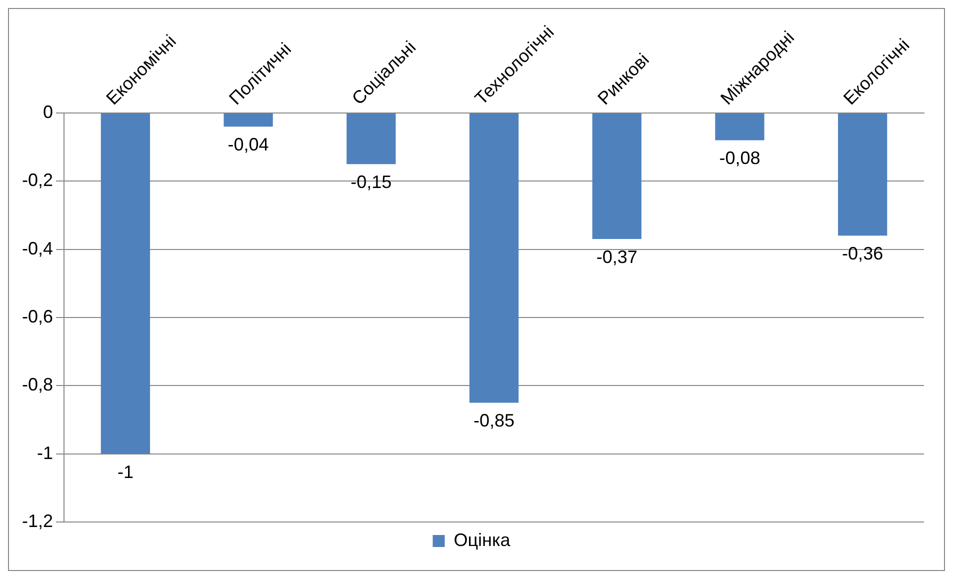 Image resolution: width=957 pixels, height=583 pixels. I want to click on data-label: -0,04, so click(248, 144).